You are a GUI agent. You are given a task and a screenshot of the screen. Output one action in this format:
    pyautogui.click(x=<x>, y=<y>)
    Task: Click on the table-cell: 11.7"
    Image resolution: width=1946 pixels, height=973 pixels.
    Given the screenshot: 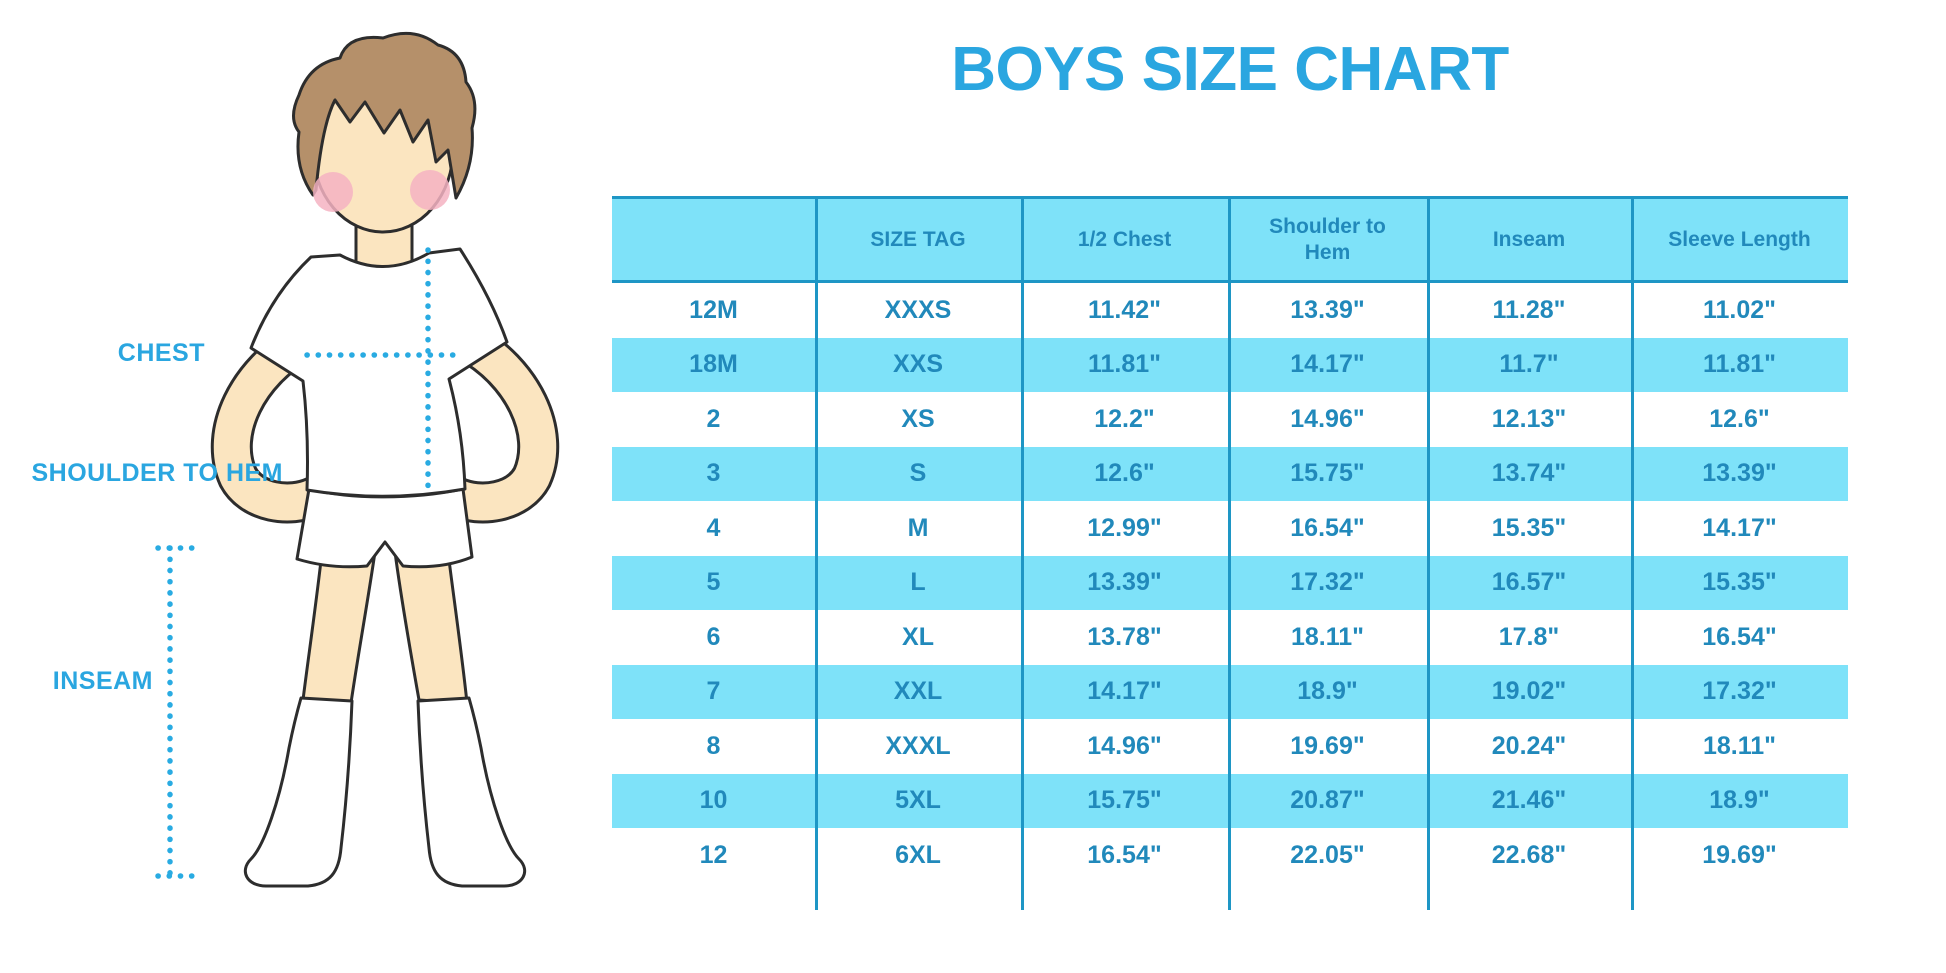 What is the action you would take?
    pyautogui.click(x=1529, y=364)
    